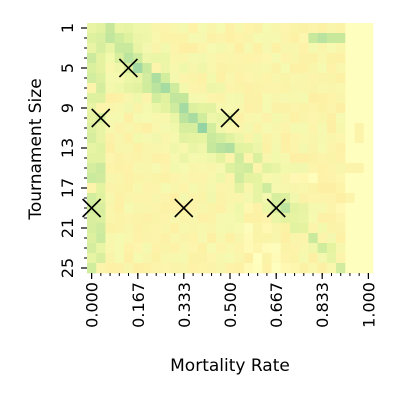 The width and height of the screenshot is (400, 404). What do you see at coordinates (231, 300) in the screenshot?
I see `x-axis: 0.000 0.167 0.333 0.500 0.667 0.833 1.000` at bounding box center [231, 300].